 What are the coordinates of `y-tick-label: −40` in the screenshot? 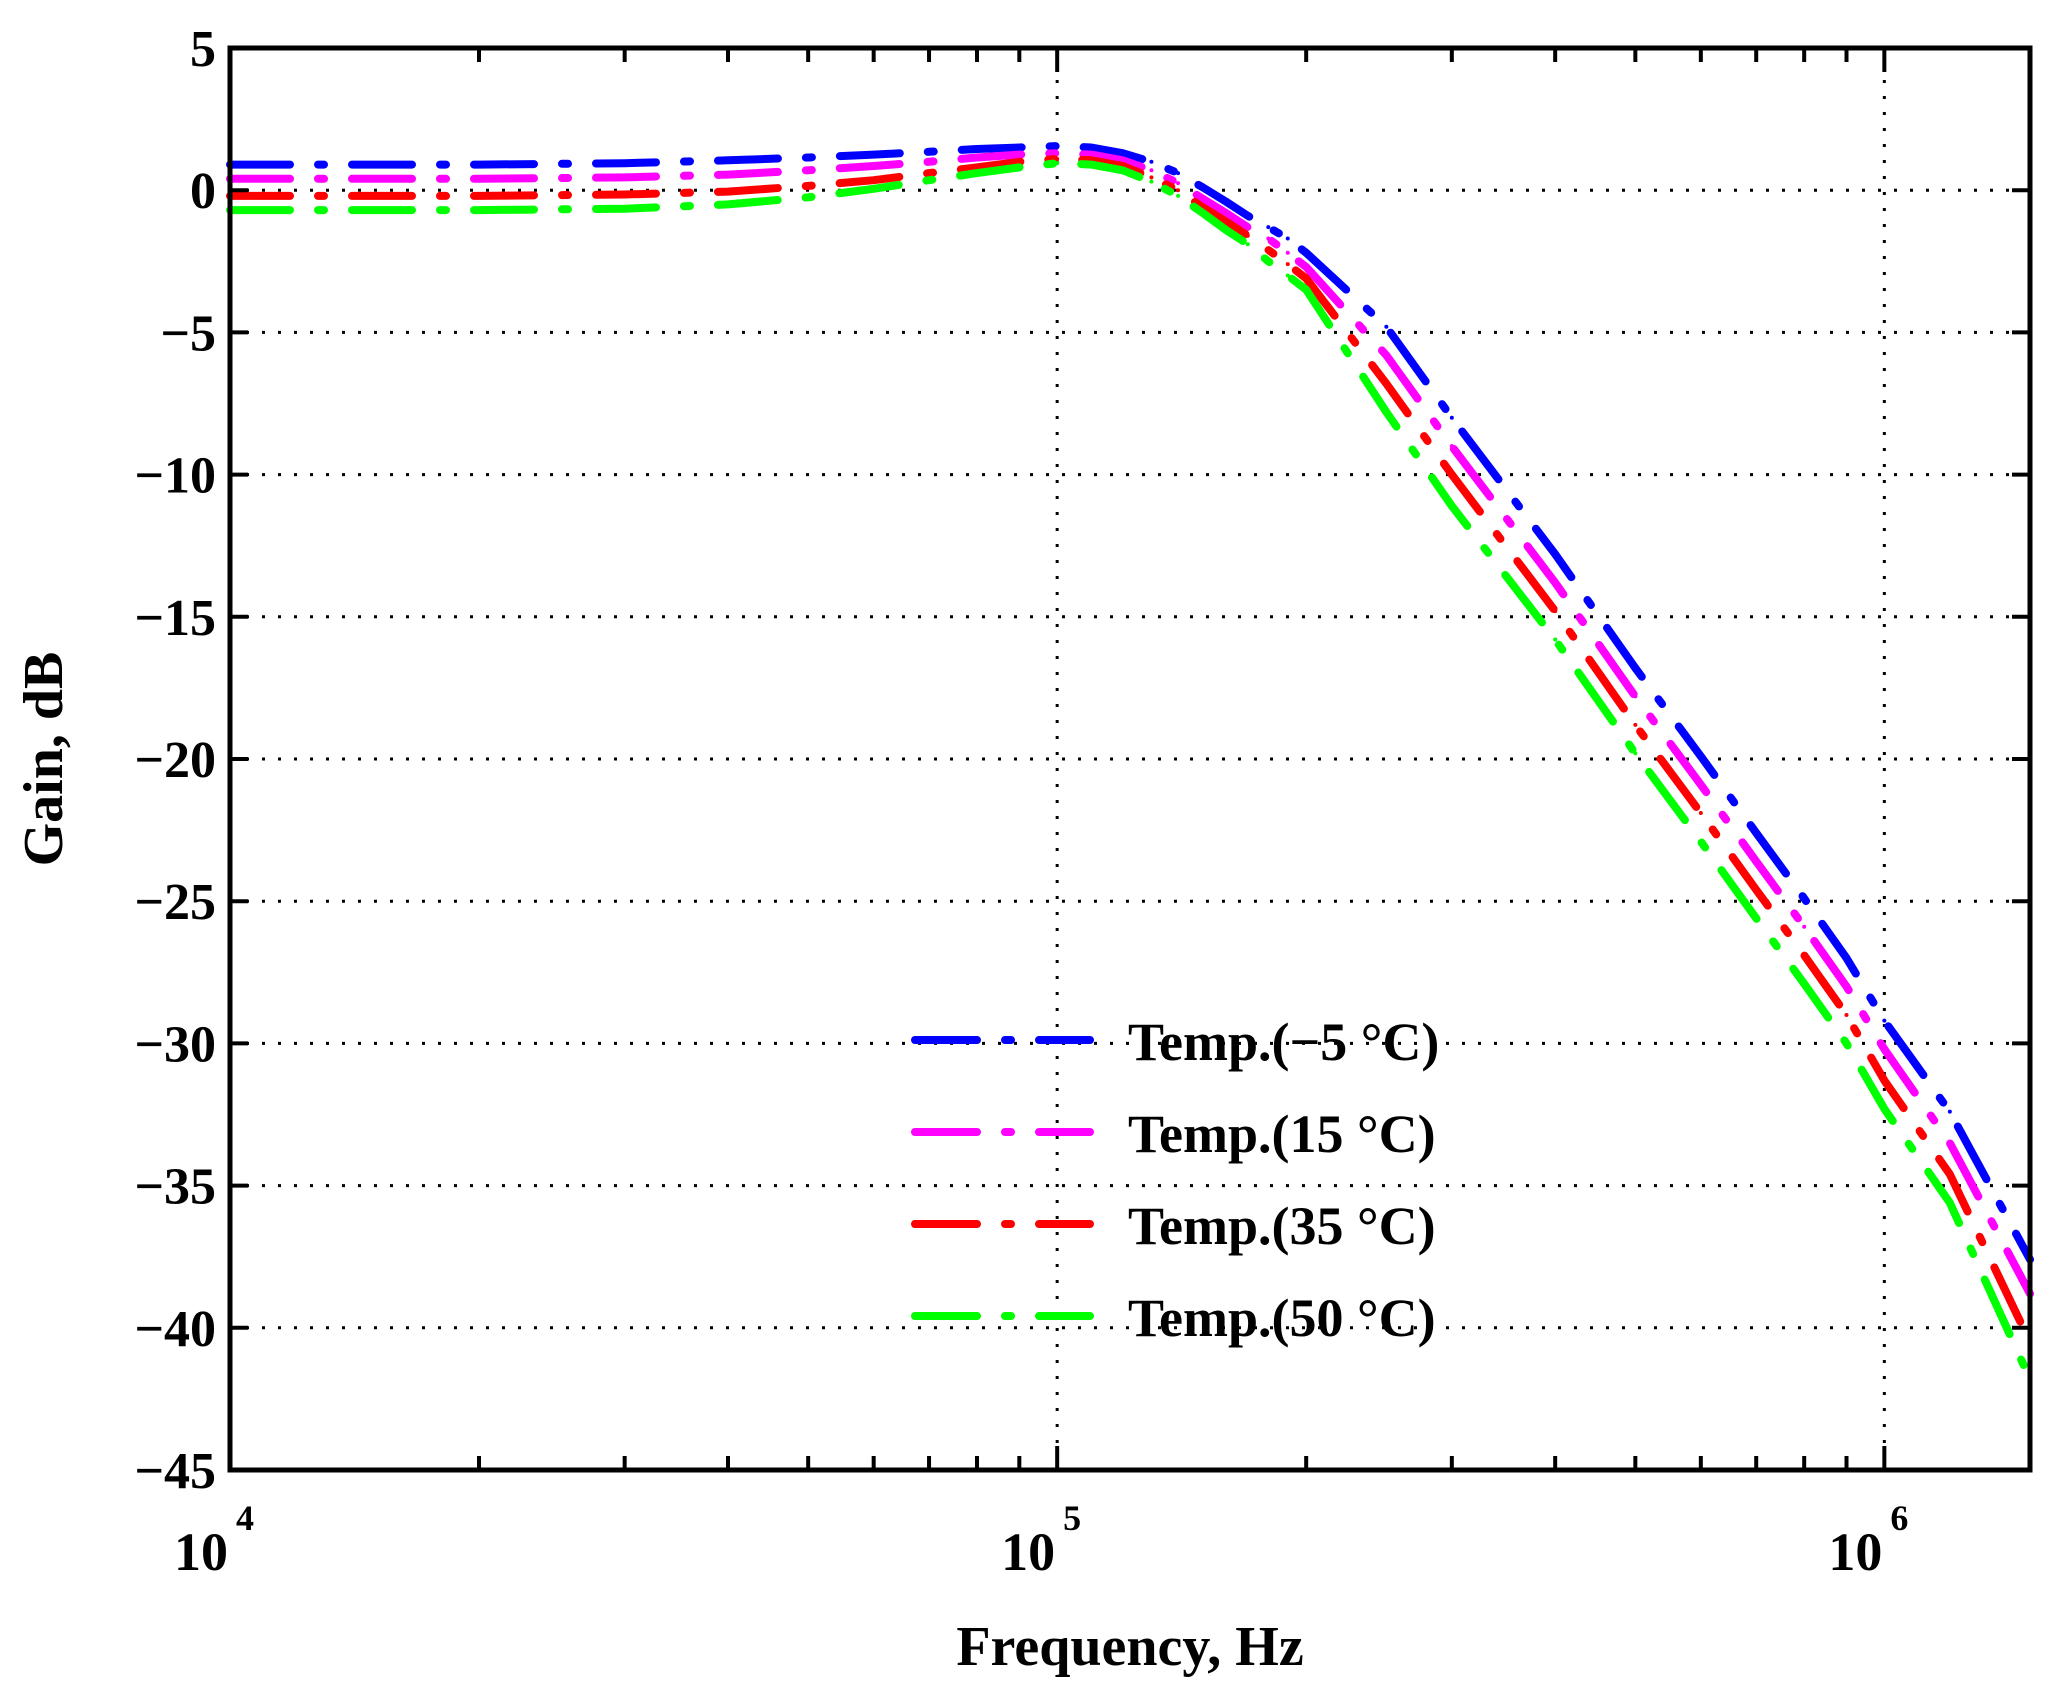 It's located at (175, 1329).